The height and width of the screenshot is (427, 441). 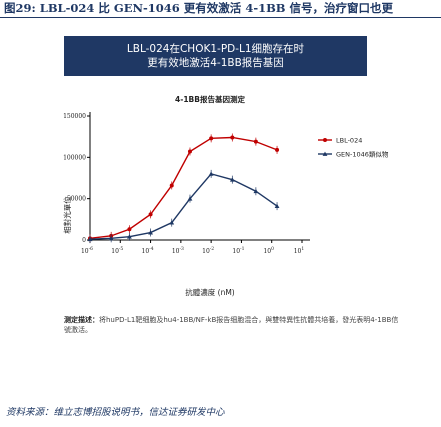 I want to click on banner-line-1: LBL-024在CHOK1-PD-L1细胞存在时, so click(x=215, y=49).